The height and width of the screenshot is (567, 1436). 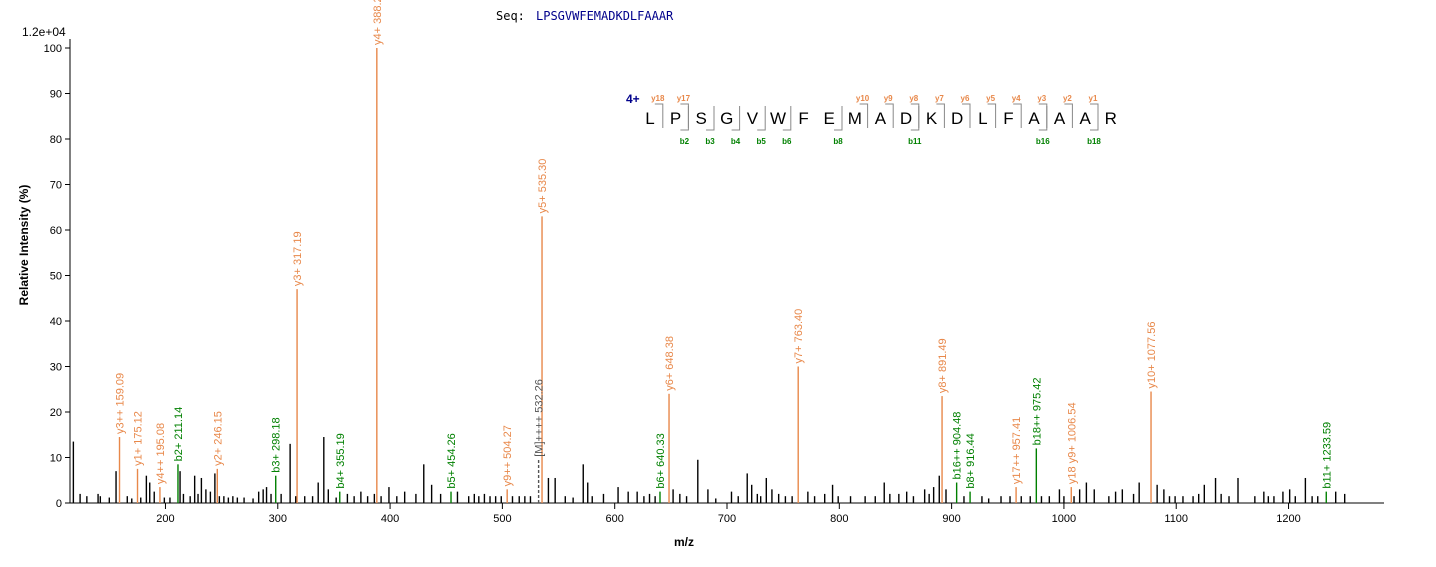 What do you see at coordinates (1067, 98) in the screenshot?
I see `y-cleavage-label: y2` at bounding box center [1067, 98].